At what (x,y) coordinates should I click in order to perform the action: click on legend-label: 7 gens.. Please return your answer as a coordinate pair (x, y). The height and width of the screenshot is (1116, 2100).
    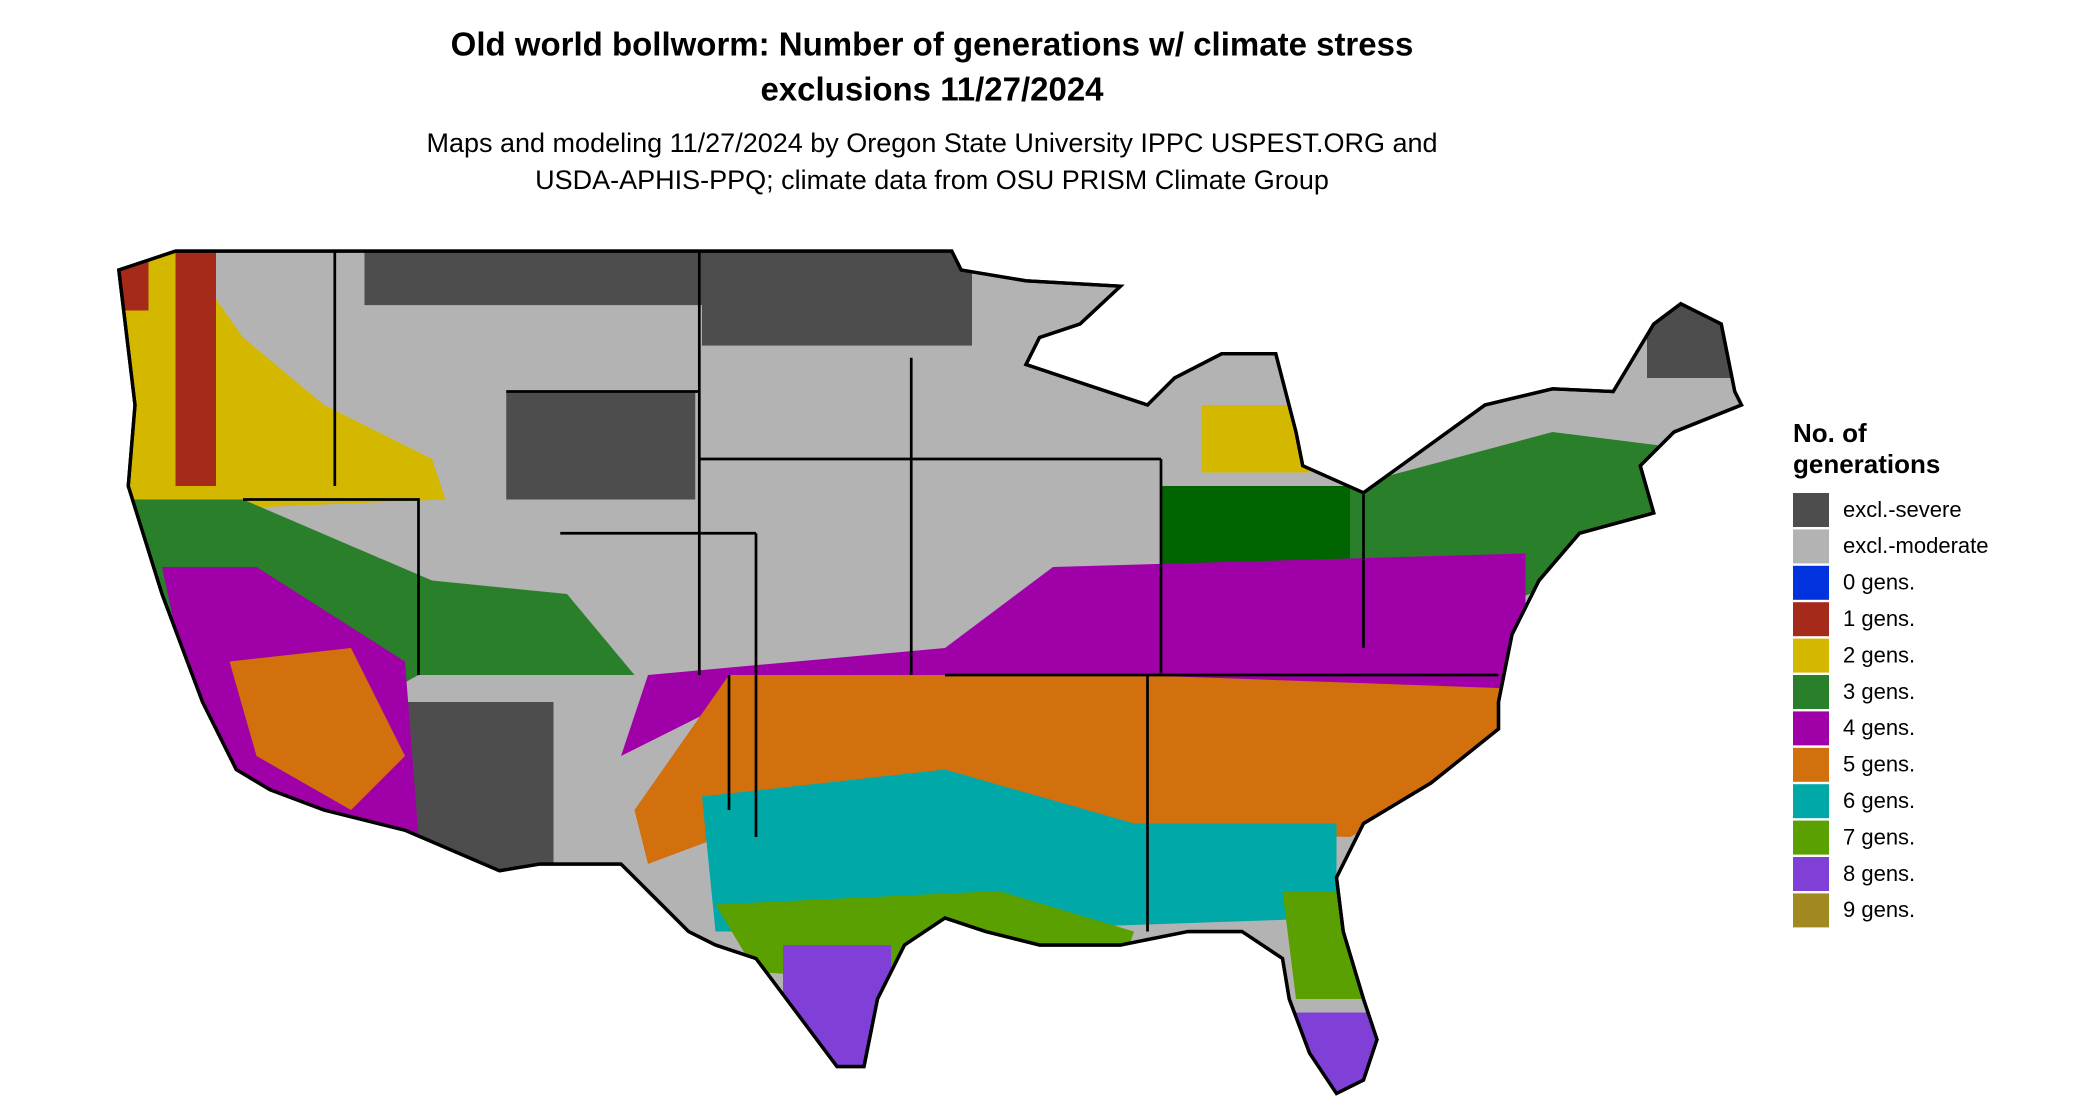
    Looking at the image, I should click on (1879, 836).